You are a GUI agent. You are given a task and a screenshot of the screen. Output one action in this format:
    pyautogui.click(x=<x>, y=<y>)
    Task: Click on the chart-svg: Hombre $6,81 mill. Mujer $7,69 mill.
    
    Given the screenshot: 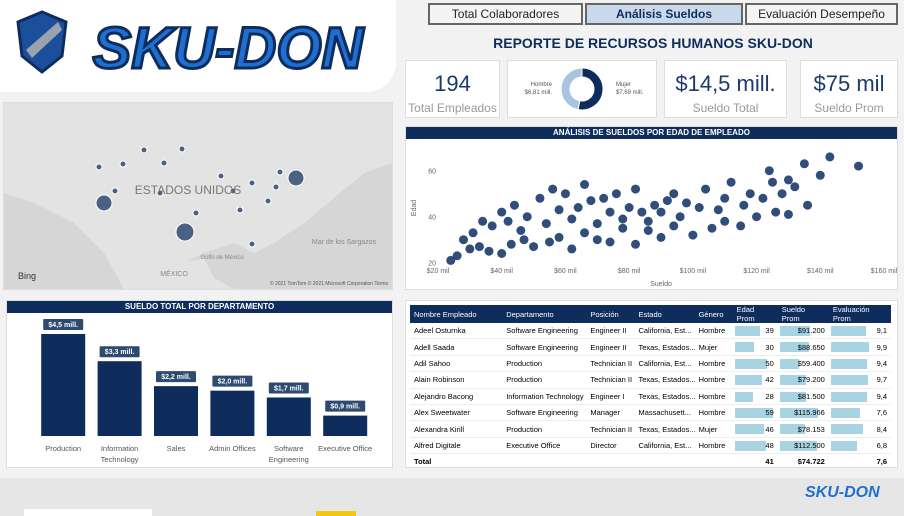 What is the action you would take?
    pyautogui.click(x=584, y=89)
    